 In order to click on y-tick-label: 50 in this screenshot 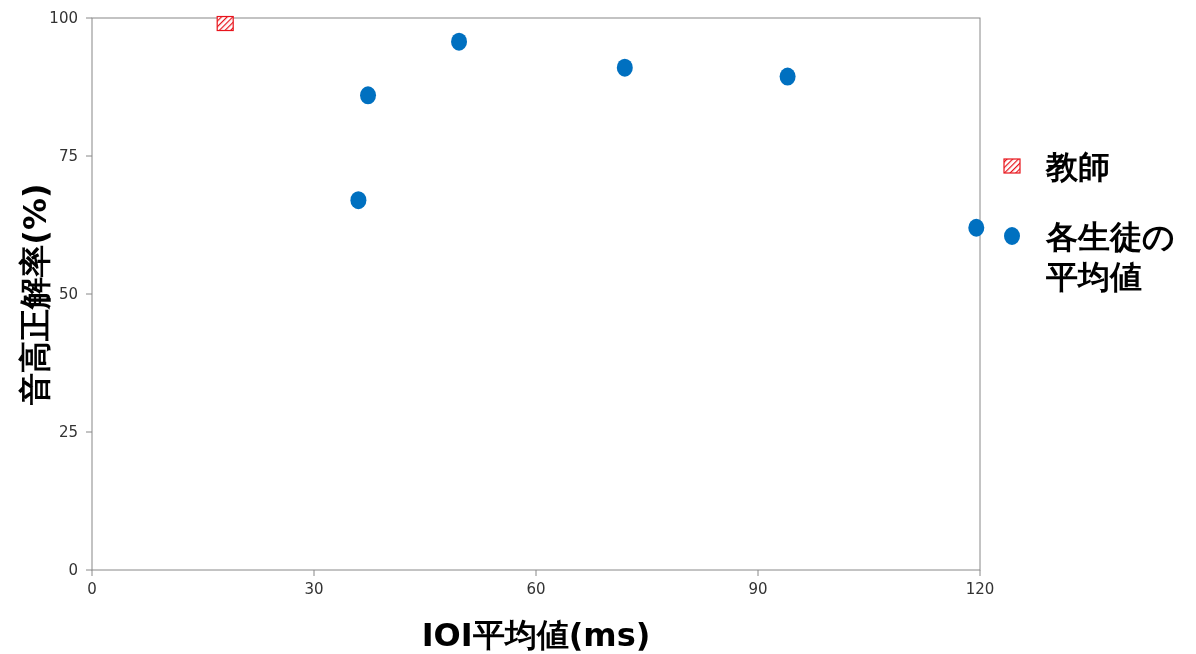, I will do `click(68, 294)`.